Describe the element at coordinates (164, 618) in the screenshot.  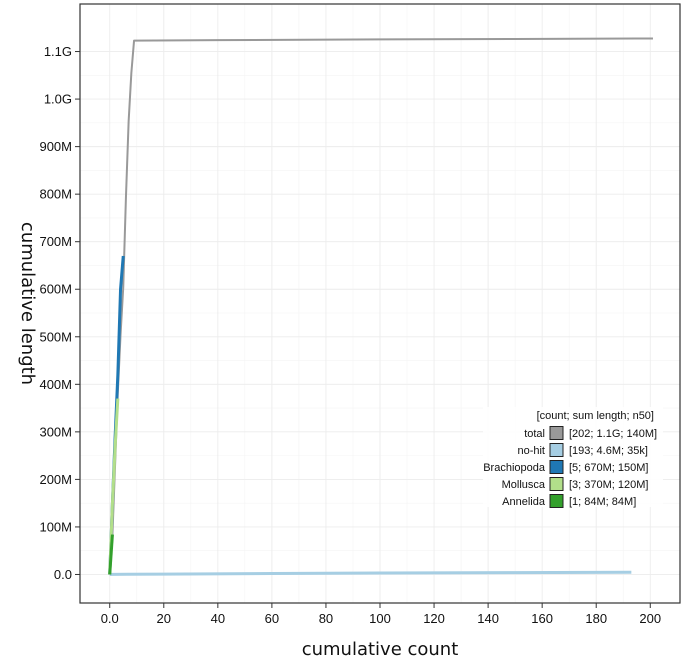
I see `x-tick-label: 20` at that location.